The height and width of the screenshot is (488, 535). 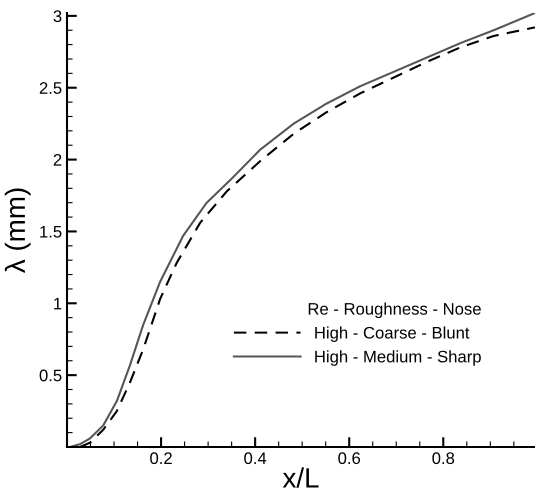 What do you see at coordinates (443, 458) in the screenshot?
I see `x-tick-label: 0.8` at bounding box center [443, 458].